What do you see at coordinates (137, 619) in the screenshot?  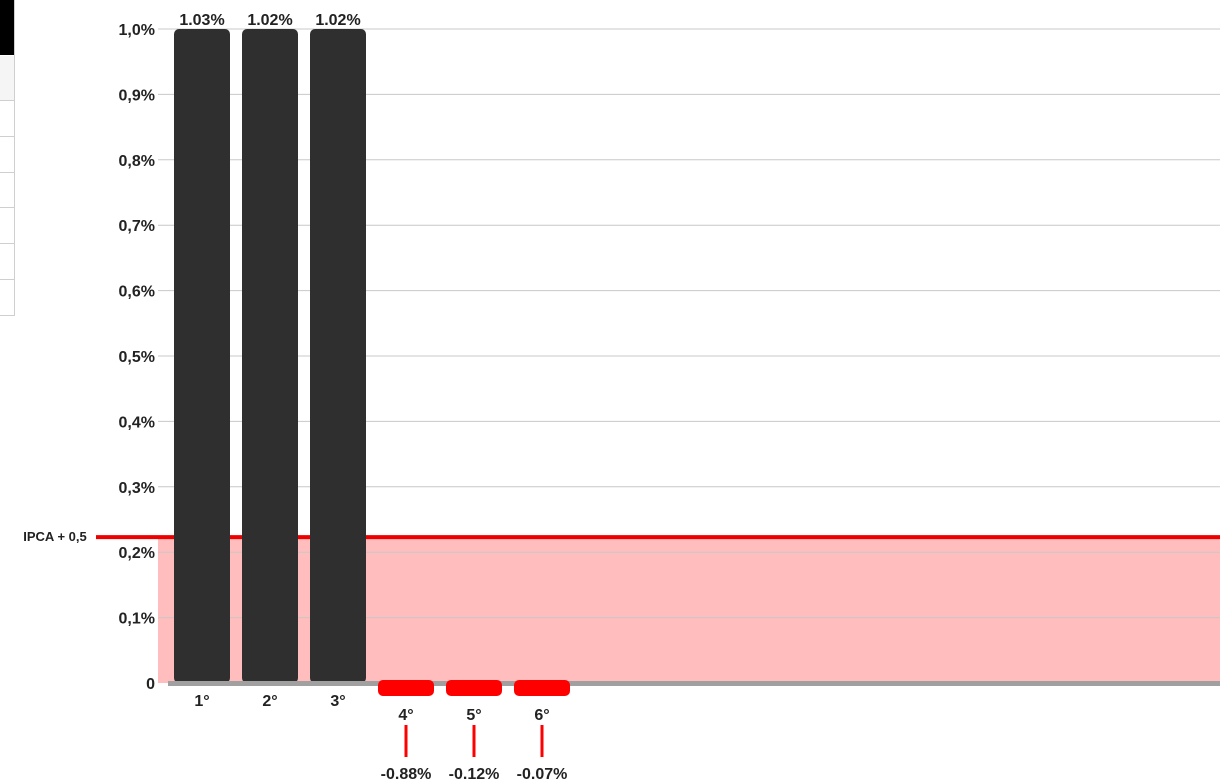 I see `y-tick-label: 0,1%` at bounding box center [137, 619].